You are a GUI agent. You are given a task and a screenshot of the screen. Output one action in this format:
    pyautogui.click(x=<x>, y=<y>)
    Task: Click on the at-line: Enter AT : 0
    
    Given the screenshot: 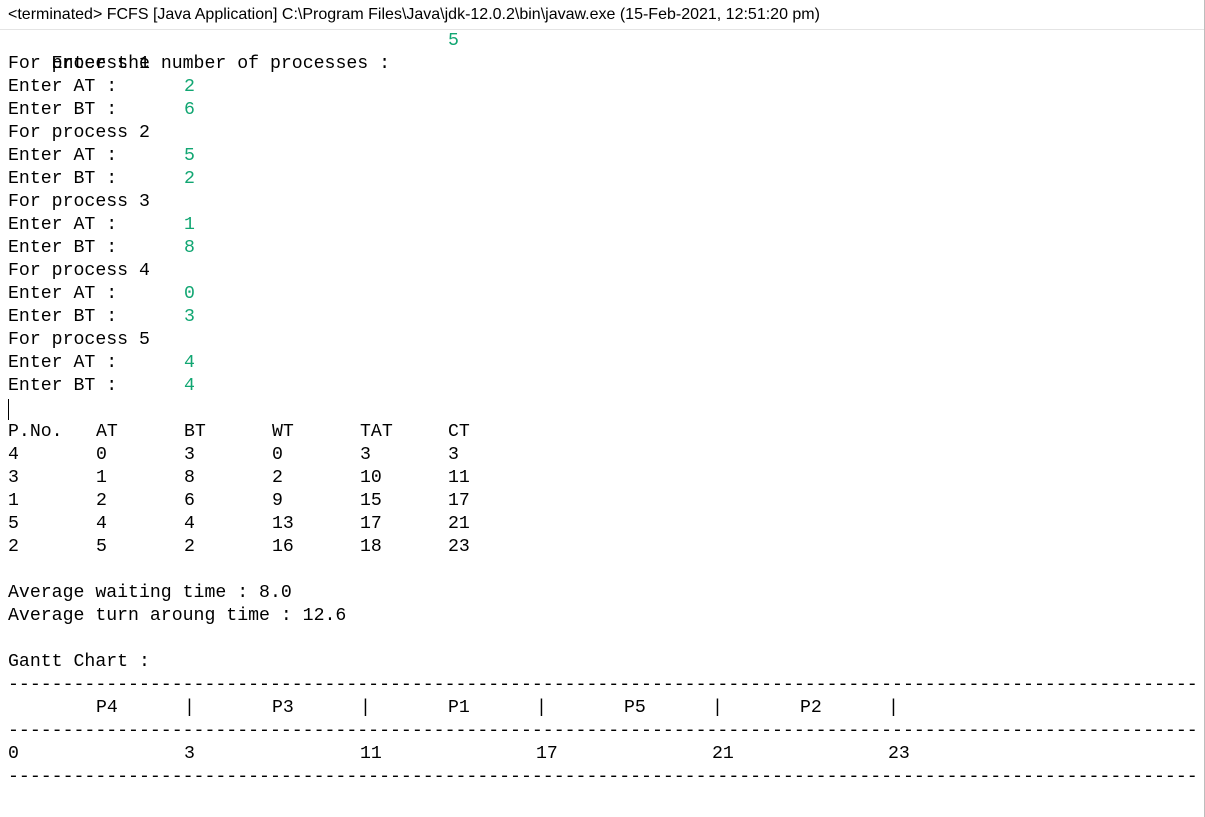 What is the action you would take?
    pyautogui.click(x=603, y=294)
    